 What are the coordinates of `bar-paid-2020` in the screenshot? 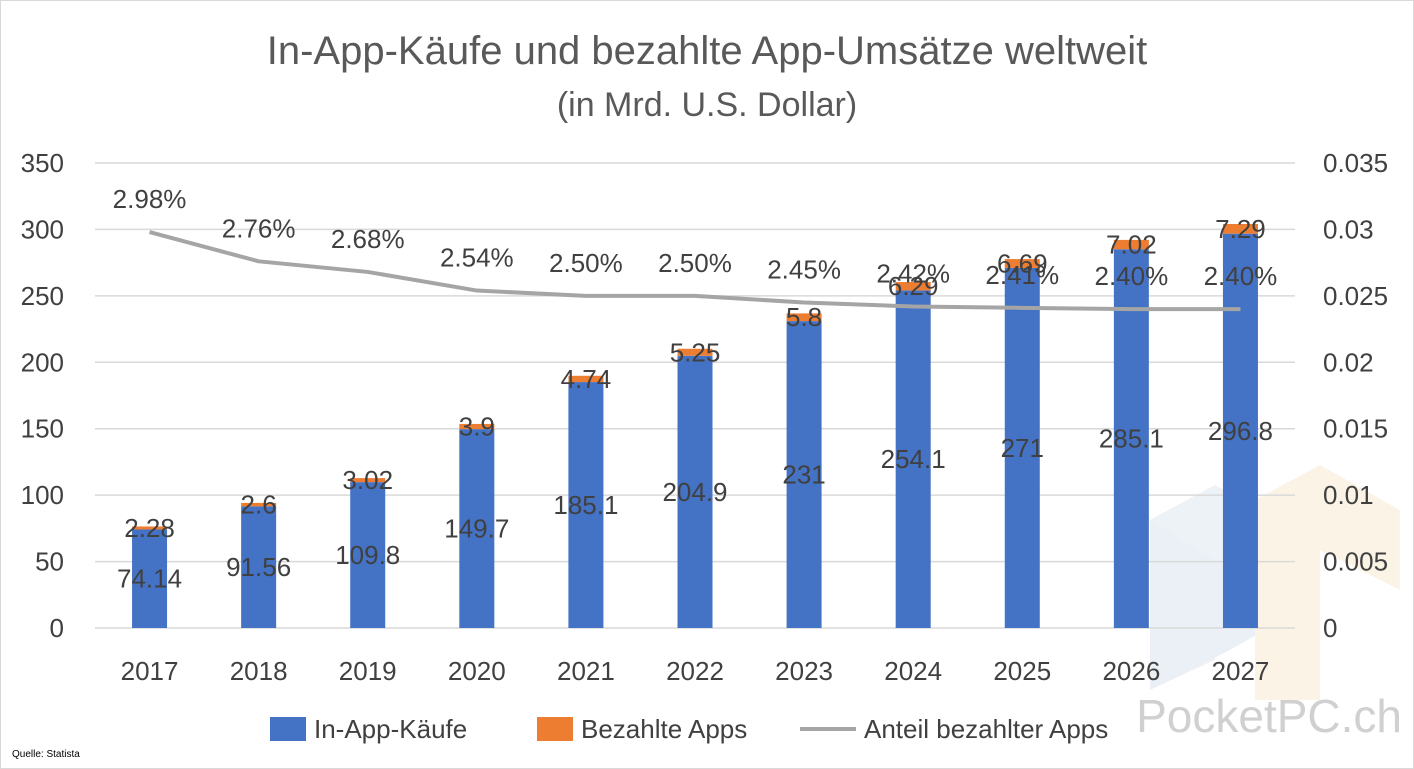 It's located at (477, 426).